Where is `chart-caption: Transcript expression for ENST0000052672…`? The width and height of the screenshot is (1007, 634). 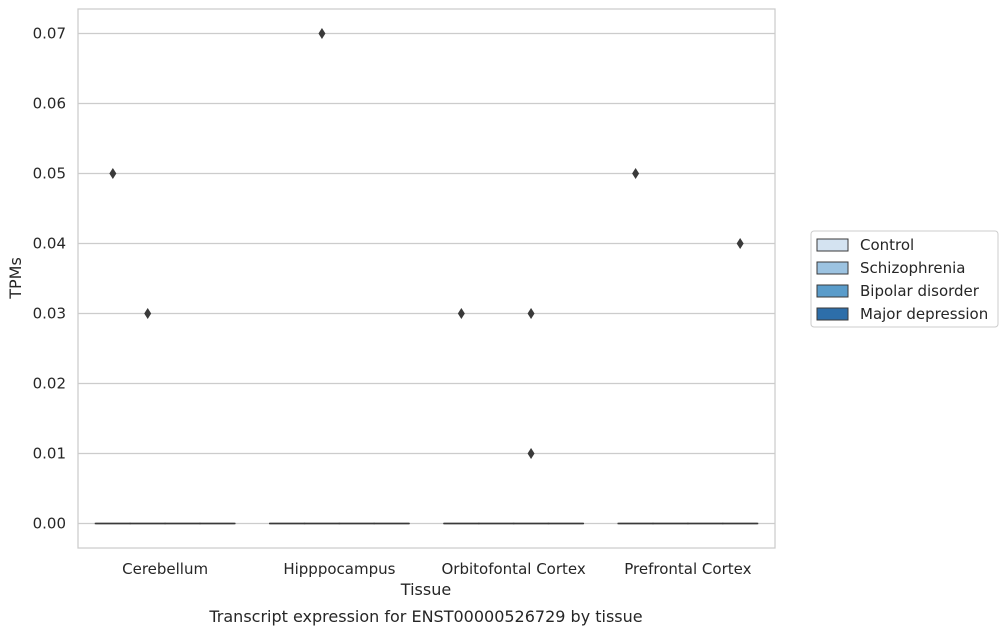 chart-caption: Transcript expression for ENST0000052672… is located at coordinates (425, 616).